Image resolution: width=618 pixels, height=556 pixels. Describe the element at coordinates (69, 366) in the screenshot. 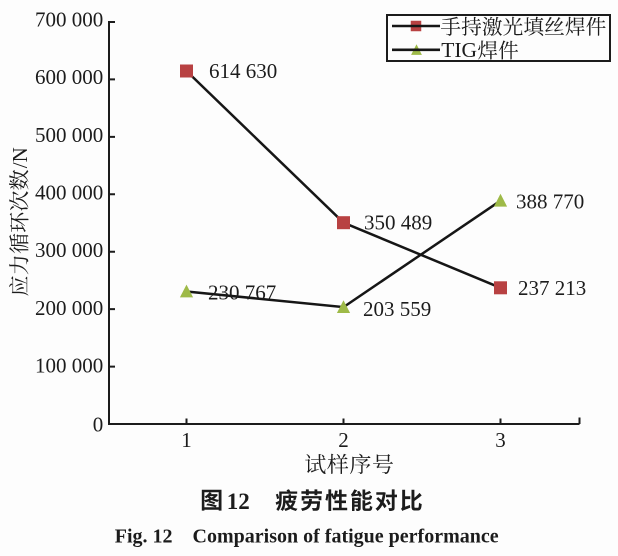

I see `svg-text: 100 000` at that location.